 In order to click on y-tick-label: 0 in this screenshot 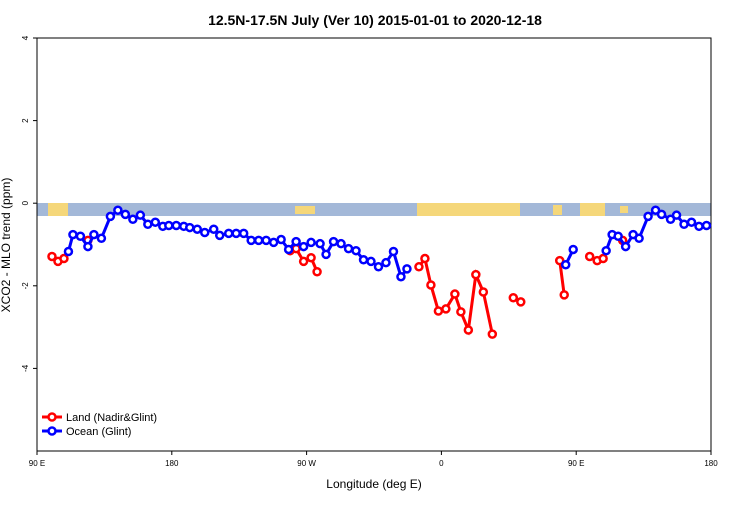, I will do `click(25, 202)`.